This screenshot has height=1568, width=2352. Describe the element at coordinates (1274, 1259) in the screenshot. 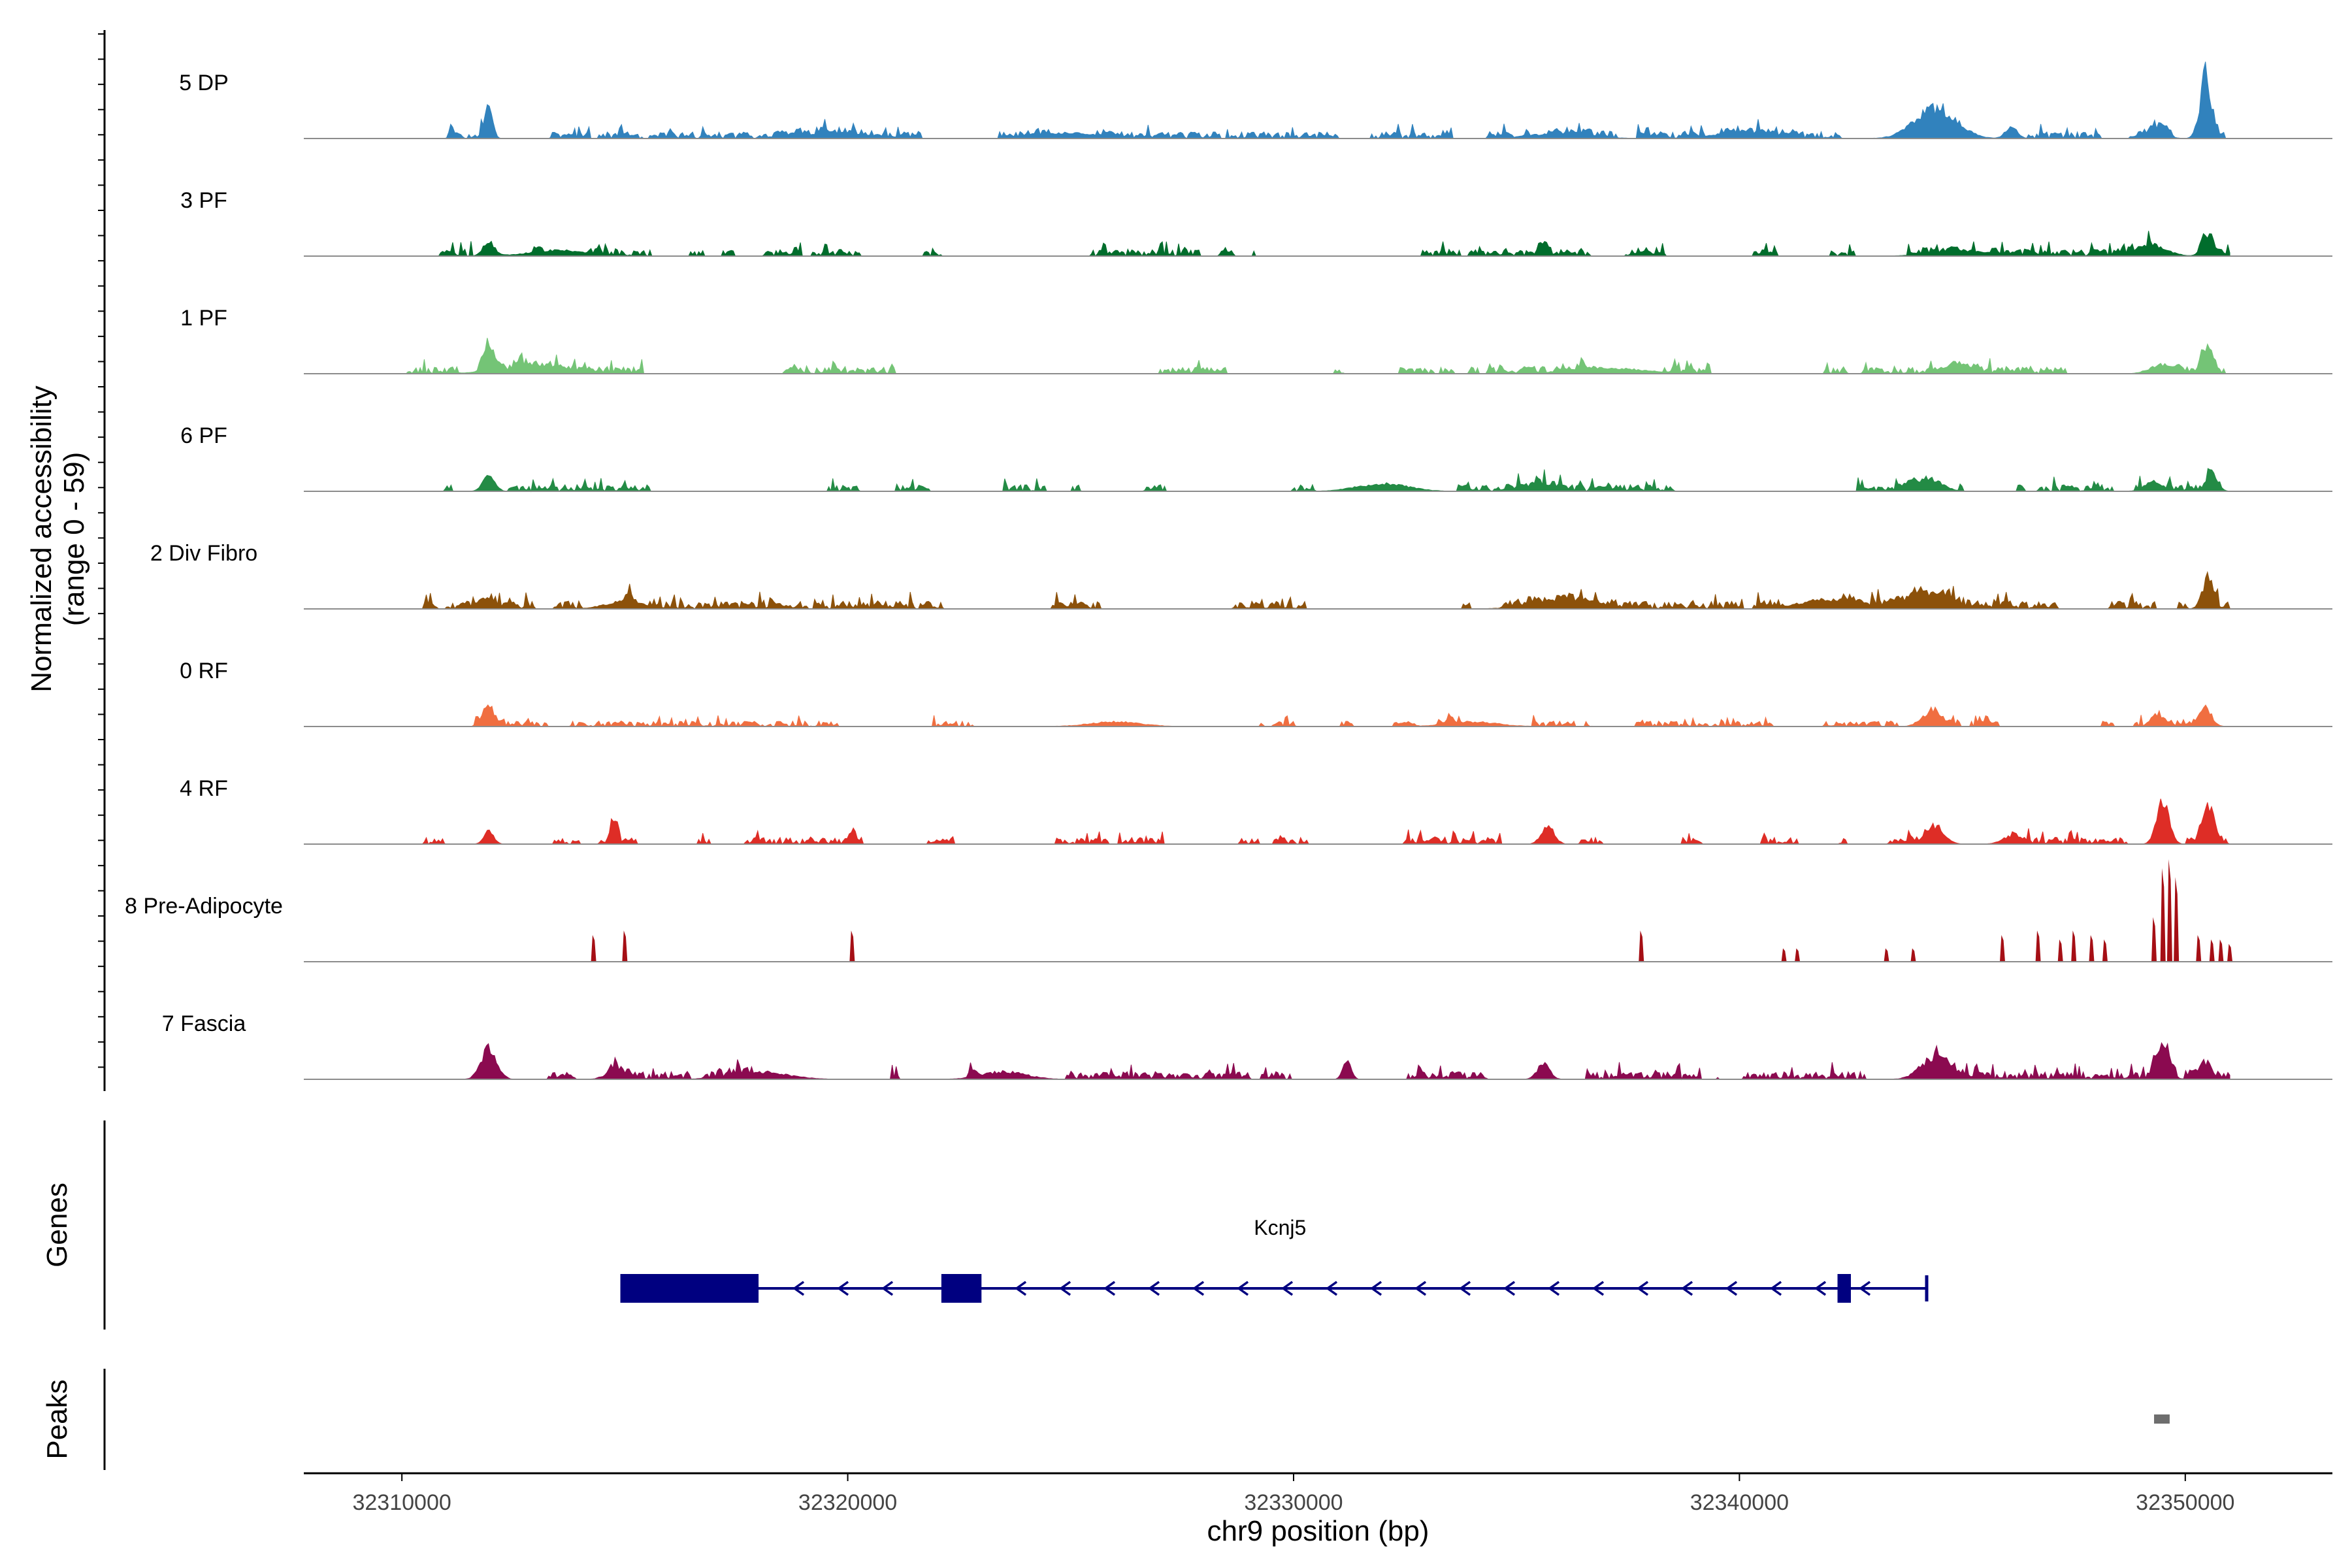

I see `gene-model: Kcnj5` at that location.